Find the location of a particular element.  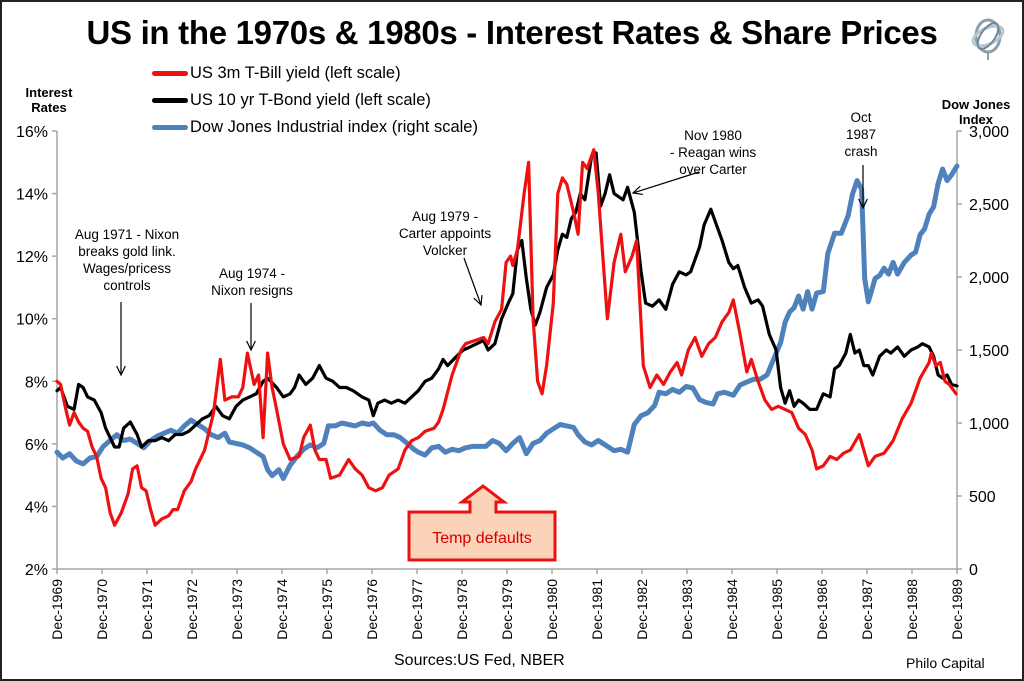

annotation-text-line: breaks gold link. is located at coordinates (127, 251).